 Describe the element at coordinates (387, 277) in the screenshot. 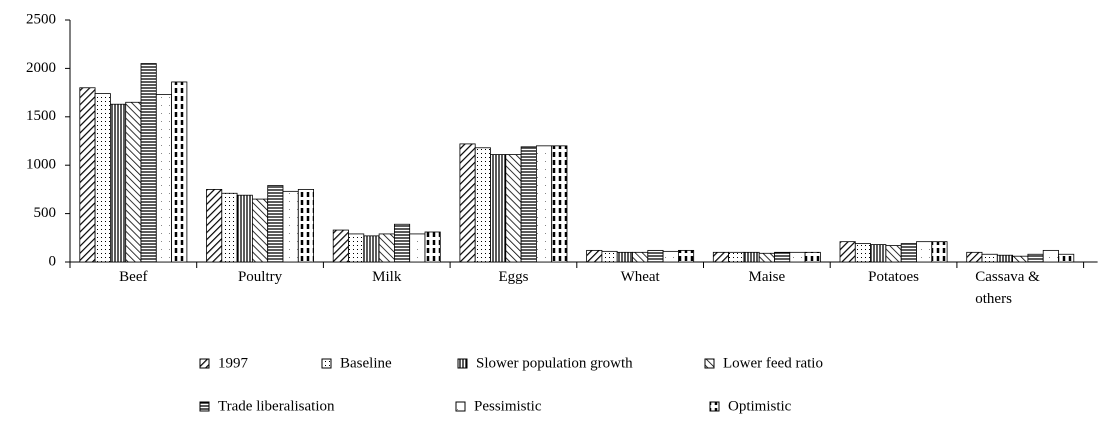

I see `x-tick-label: Milk` at that location.